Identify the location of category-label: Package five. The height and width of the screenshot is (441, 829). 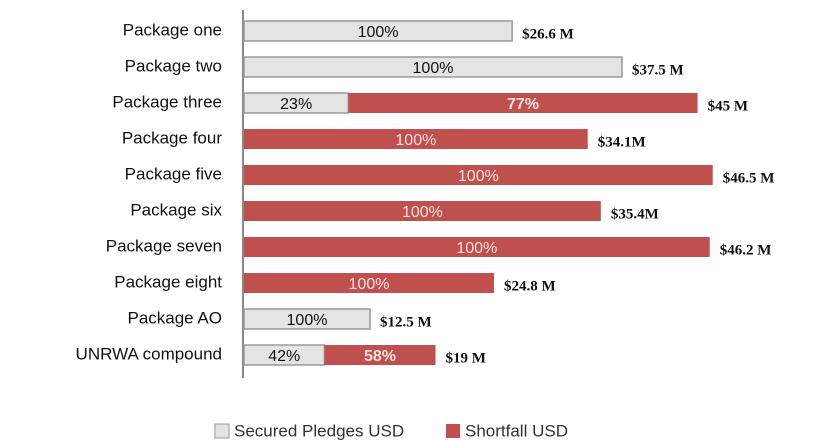
(173, 173).